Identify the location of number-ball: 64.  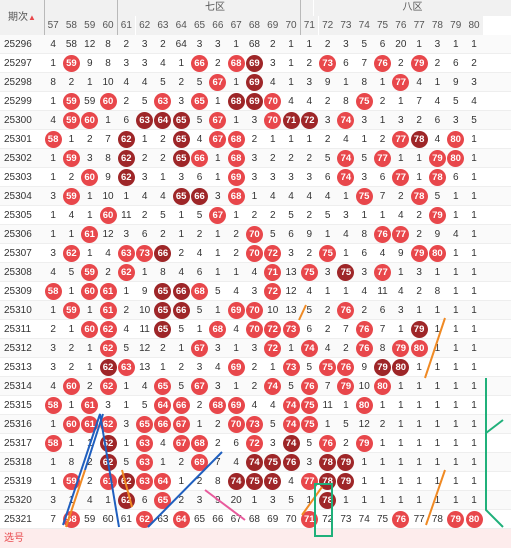
(163, 405).